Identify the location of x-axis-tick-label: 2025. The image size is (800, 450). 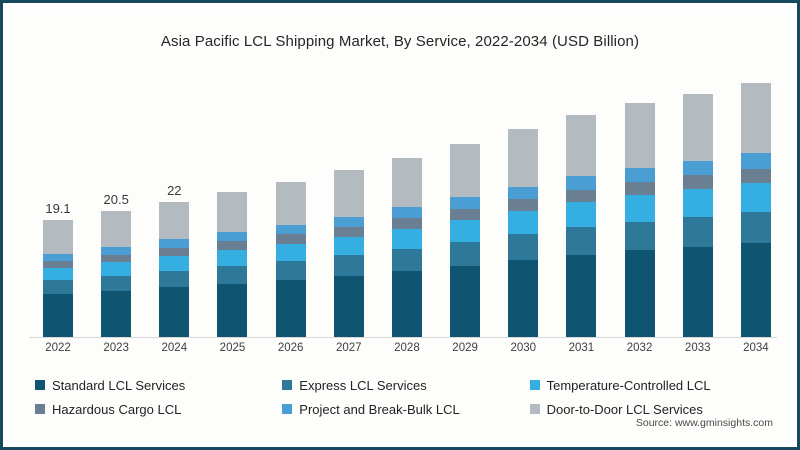
(232, 348).